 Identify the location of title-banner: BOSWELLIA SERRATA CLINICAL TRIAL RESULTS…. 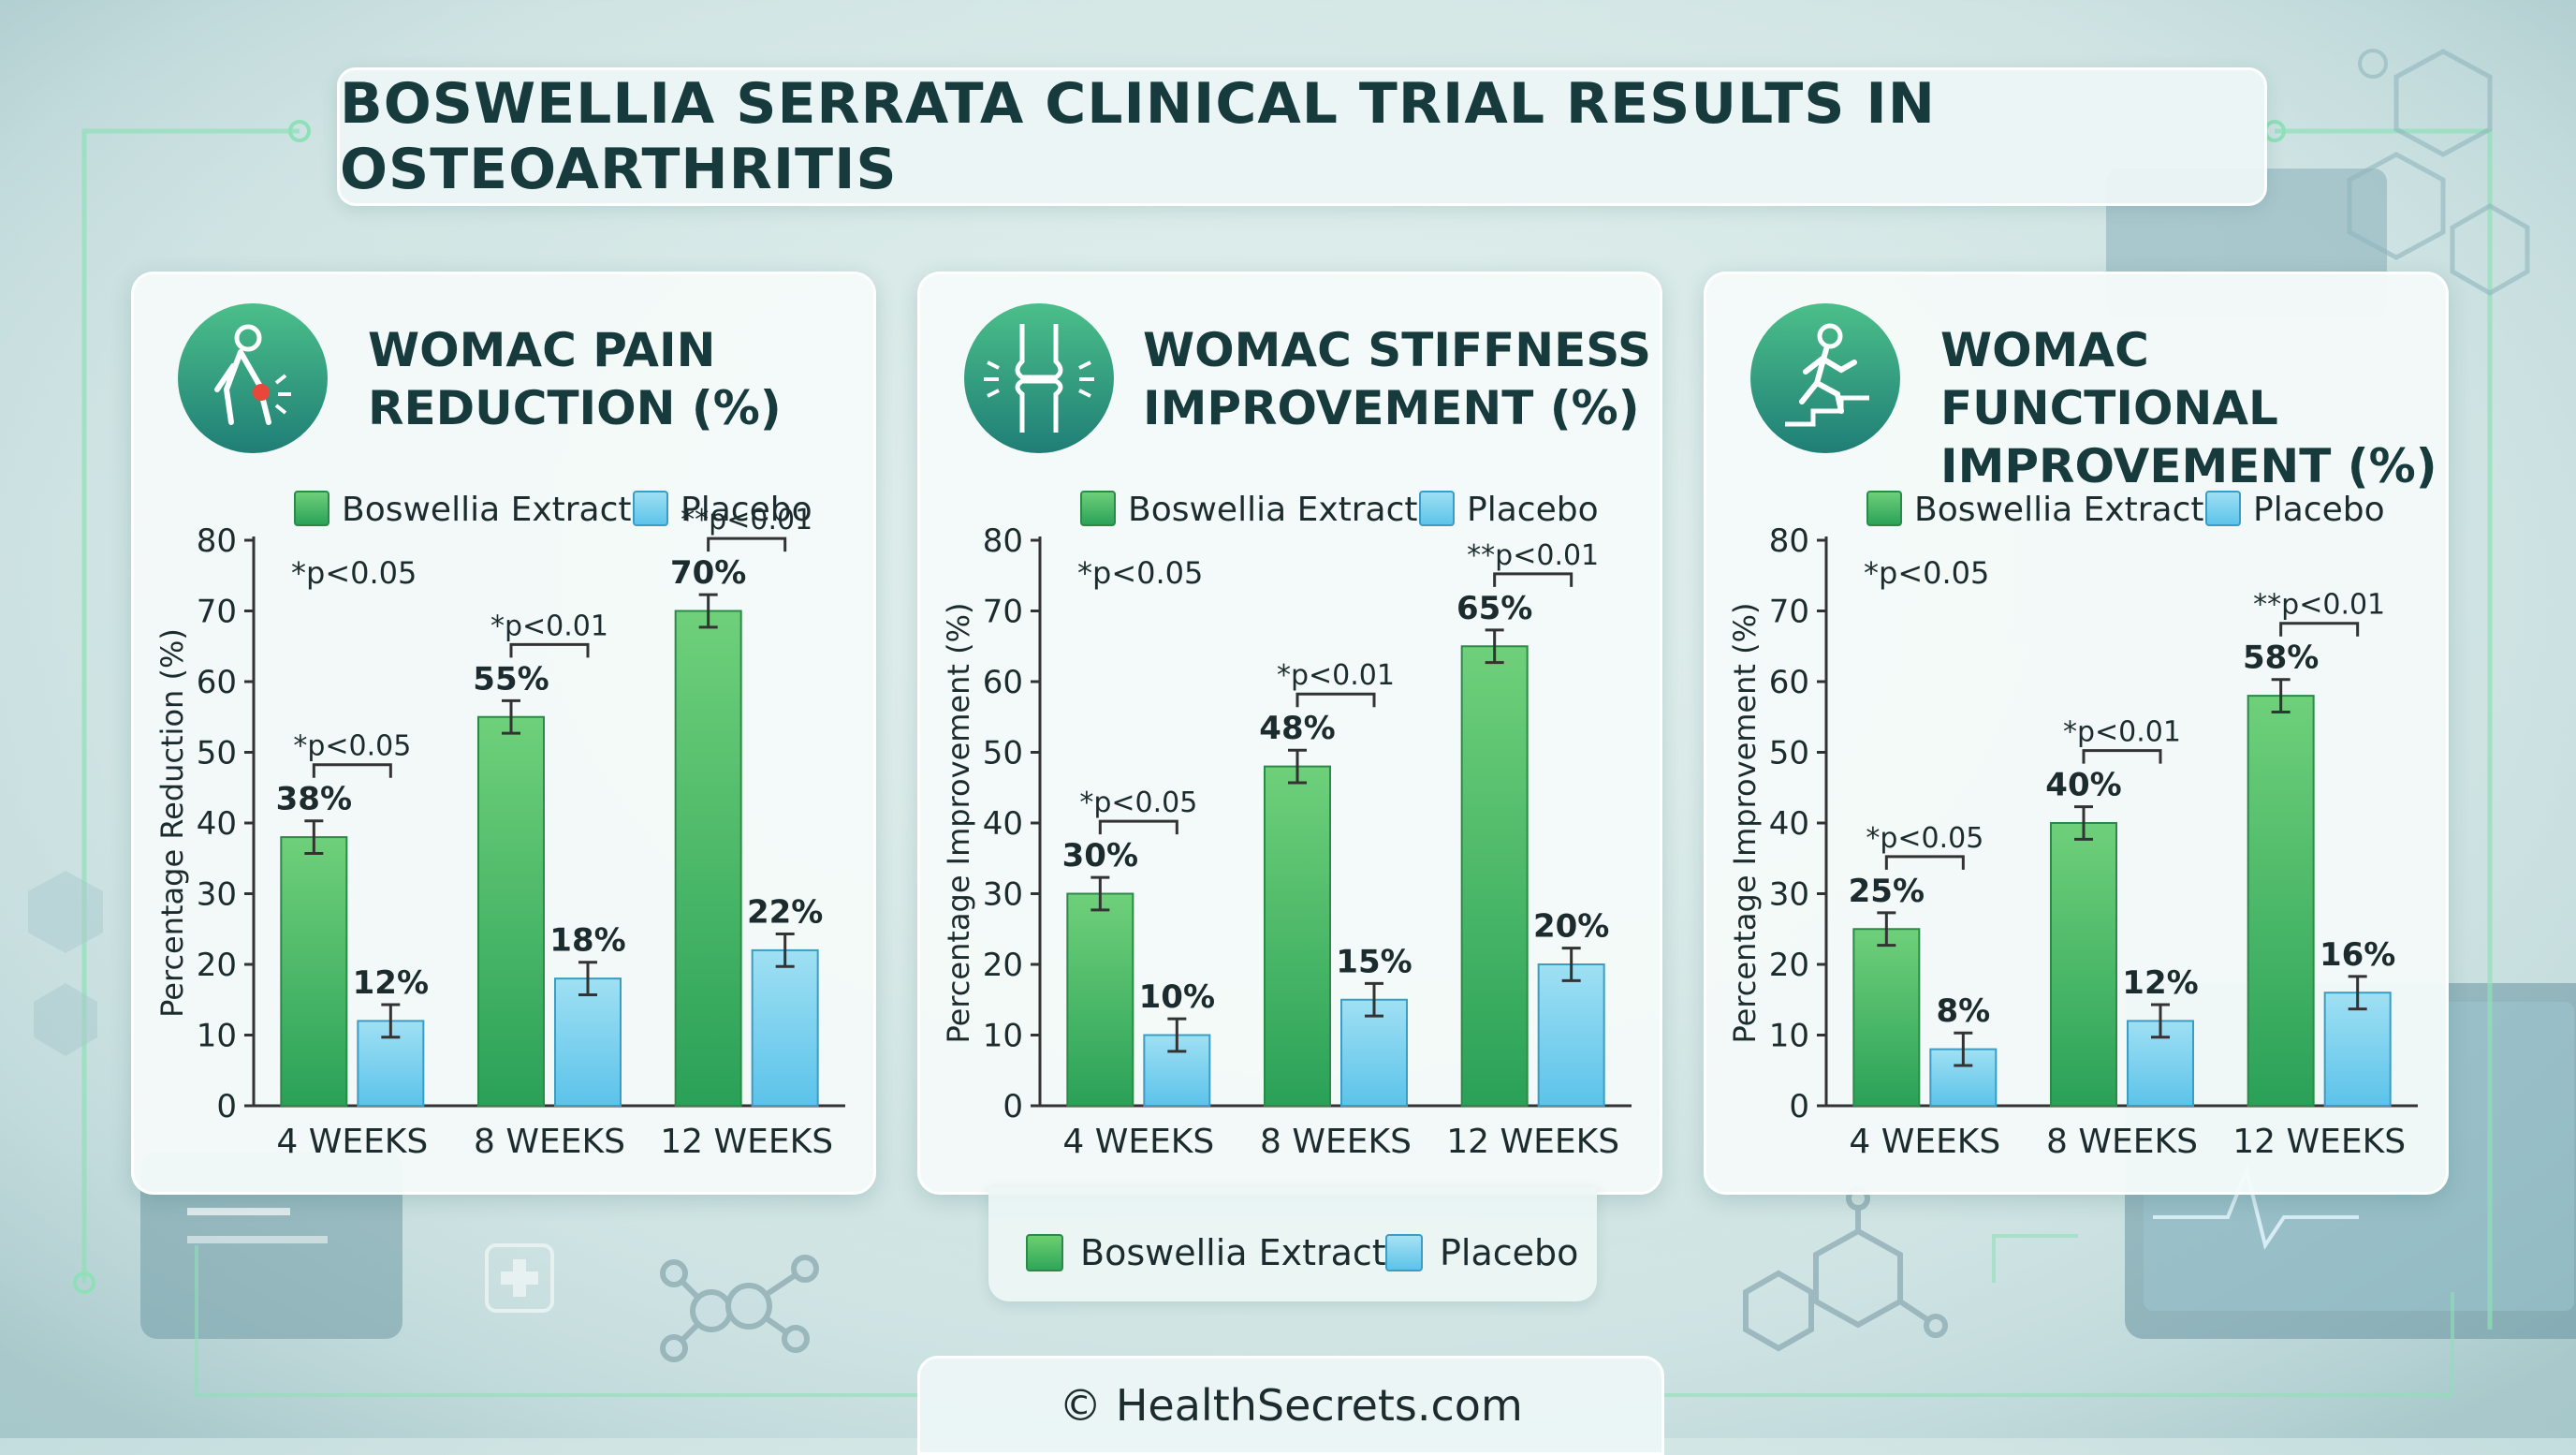
(1302, 136).